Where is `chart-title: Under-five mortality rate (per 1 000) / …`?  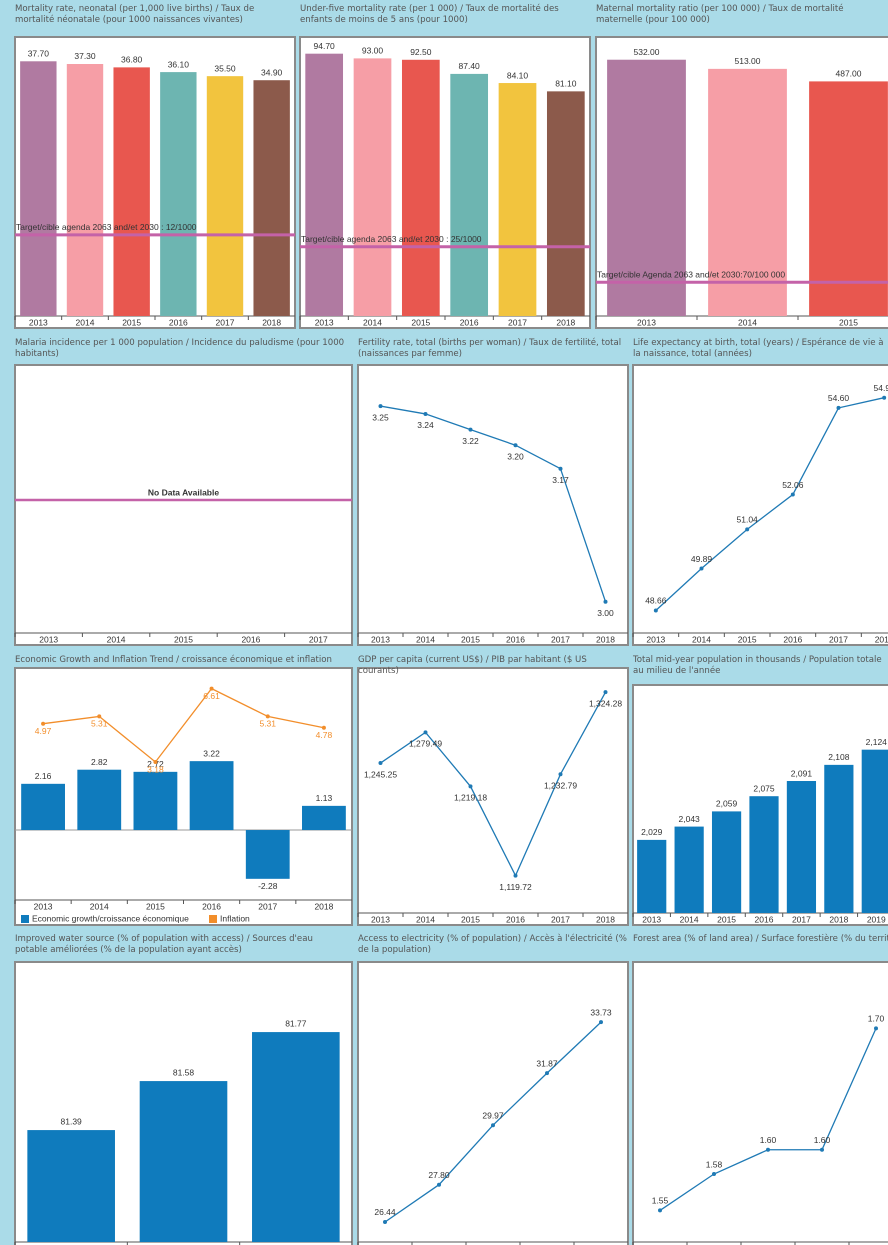
chart-title: Under-five mortality rate (per 1 000) / … is located at coordinates (429, 14).